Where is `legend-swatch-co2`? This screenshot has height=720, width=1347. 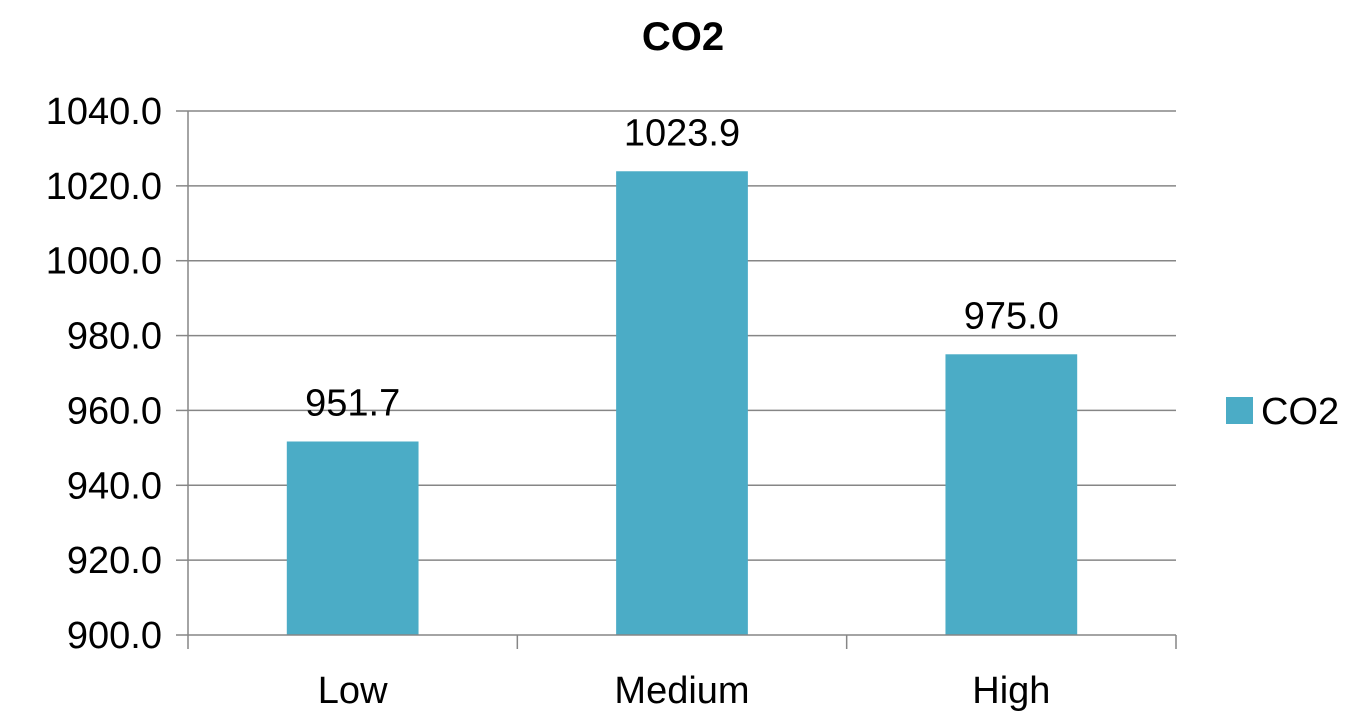
legend-swatch-co2 is located at coordinates (1239, 410).